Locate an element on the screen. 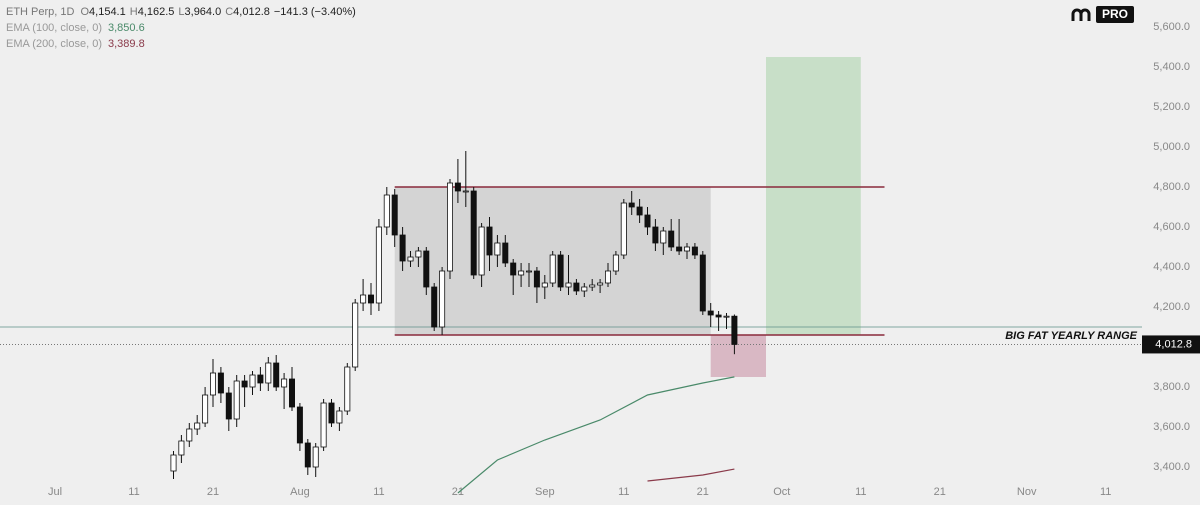 Image resolution: width=1200 pixels, height=505 pixels. y-tick-label: 4,600.0 is located at coordinates (1171, 227).